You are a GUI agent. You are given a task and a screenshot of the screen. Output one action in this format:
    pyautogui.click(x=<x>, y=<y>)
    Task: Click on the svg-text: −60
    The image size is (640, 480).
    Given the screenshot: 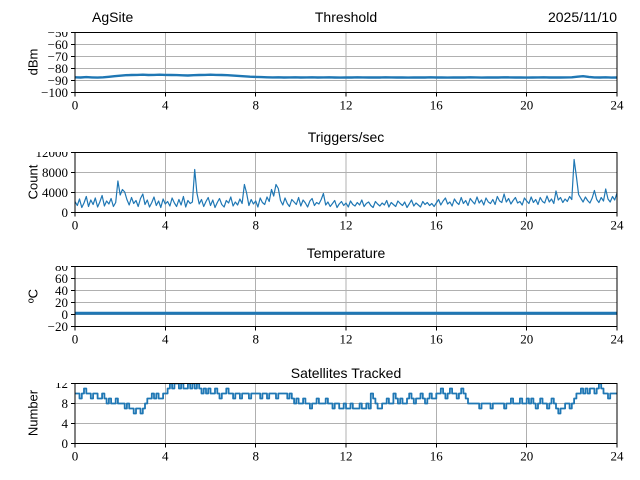 What is the action you would take?
    pyautogui.click(x=58, y=44)
    